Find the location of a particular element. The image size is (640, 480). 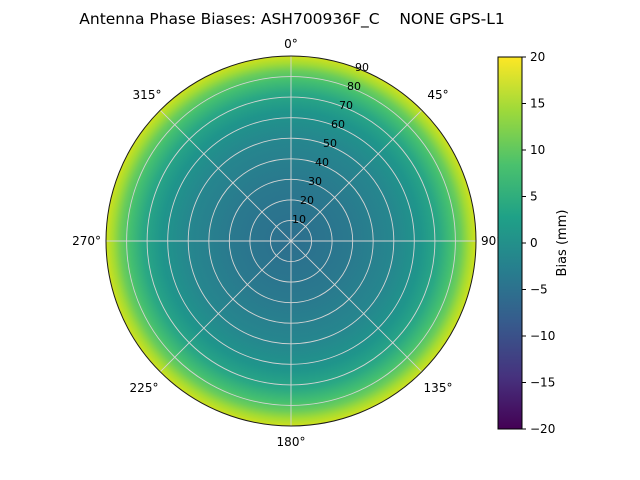

colorbar-tick-label-5: 5 is located at coordinates (534, 197).